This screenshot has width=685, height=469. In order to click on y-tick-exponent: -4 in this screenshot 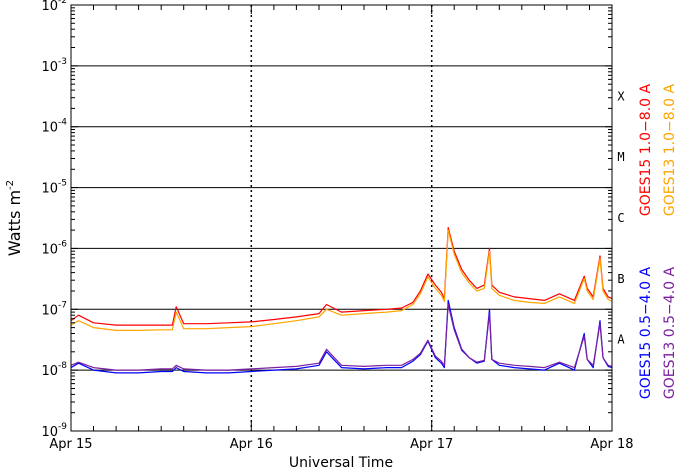, I will do `click(62, 123)`.